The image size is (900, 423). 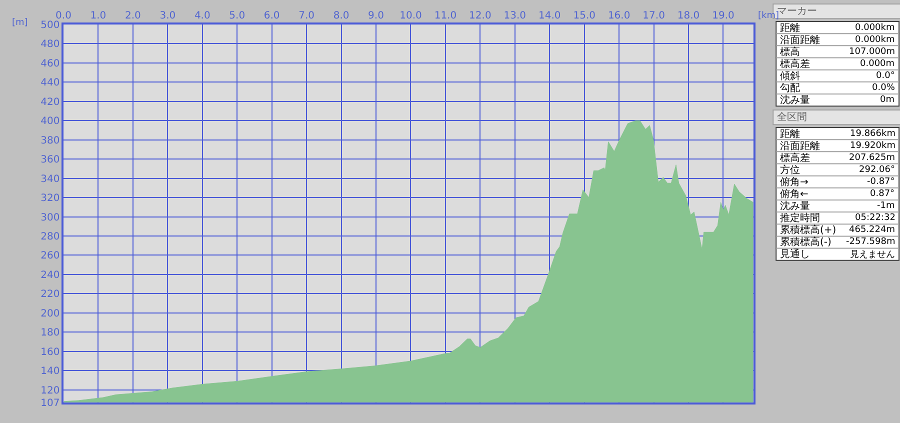 What do you see at coordinates (549, 16) in the screenshot?
I see `x-tick-label: 14.0` at bounding box center [549, 16].